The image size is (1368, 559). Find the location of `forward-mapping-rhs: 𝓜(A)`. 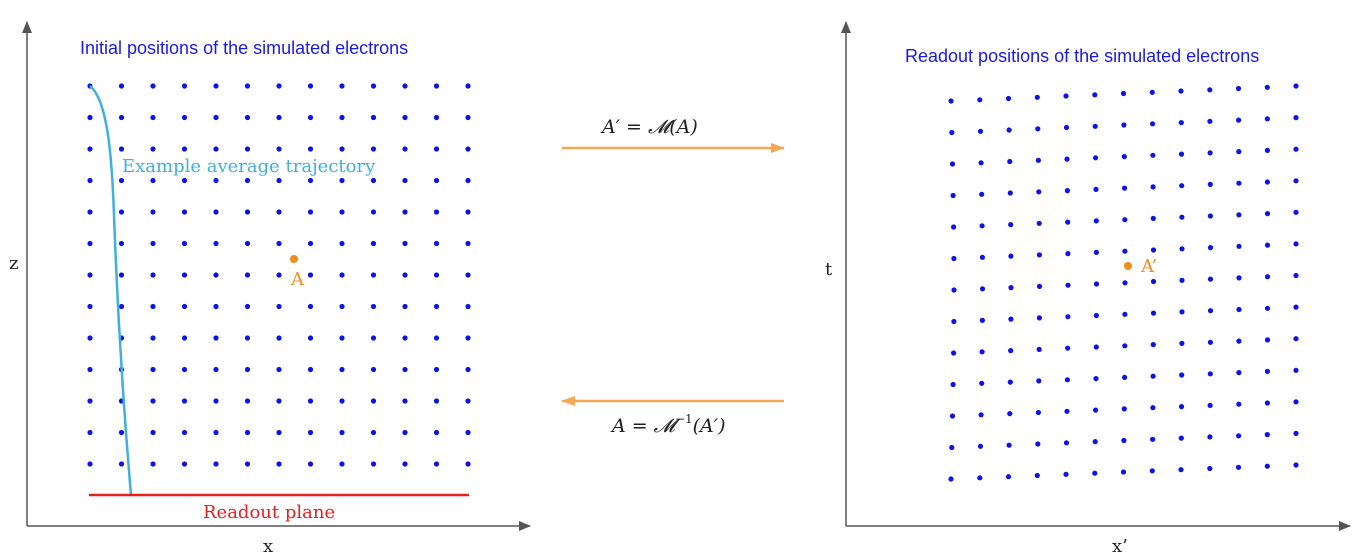

forward-mapping-rhs: 𝓜(A) is located at coordinates (673, 127).